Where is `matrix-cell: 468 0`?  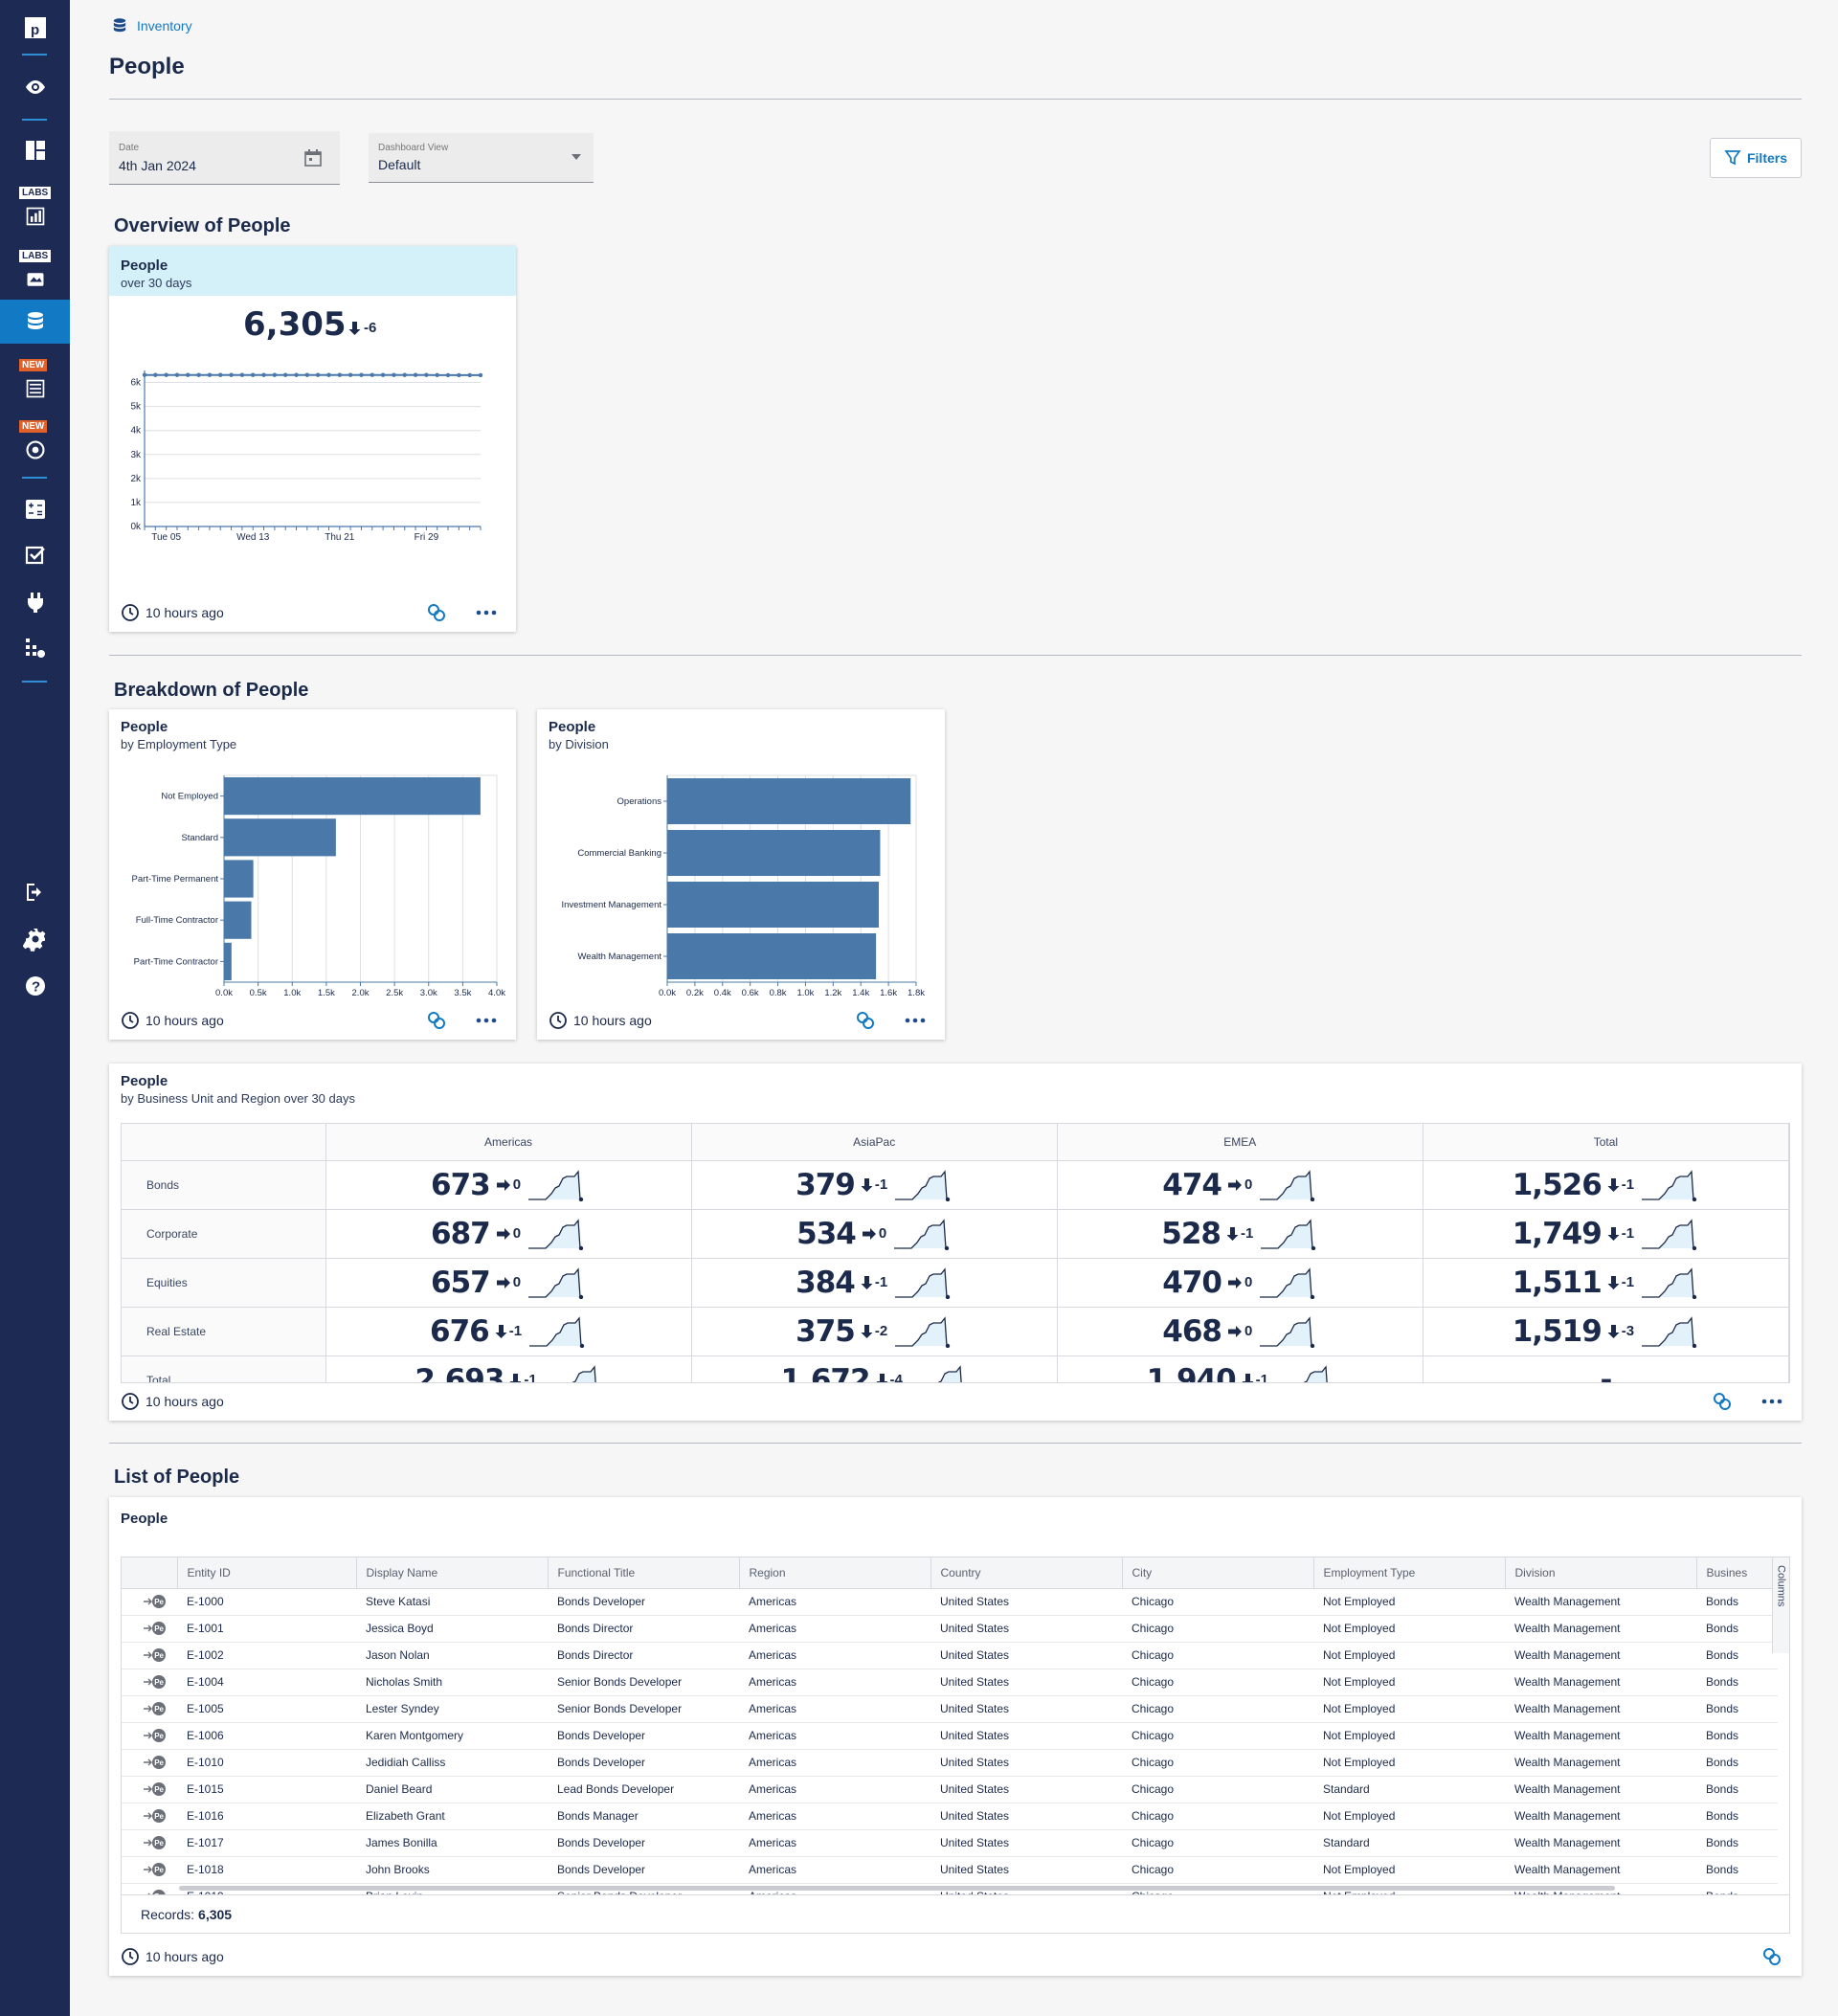 matrix-cell: 468 0 is located at coordinates (1240, 1332).